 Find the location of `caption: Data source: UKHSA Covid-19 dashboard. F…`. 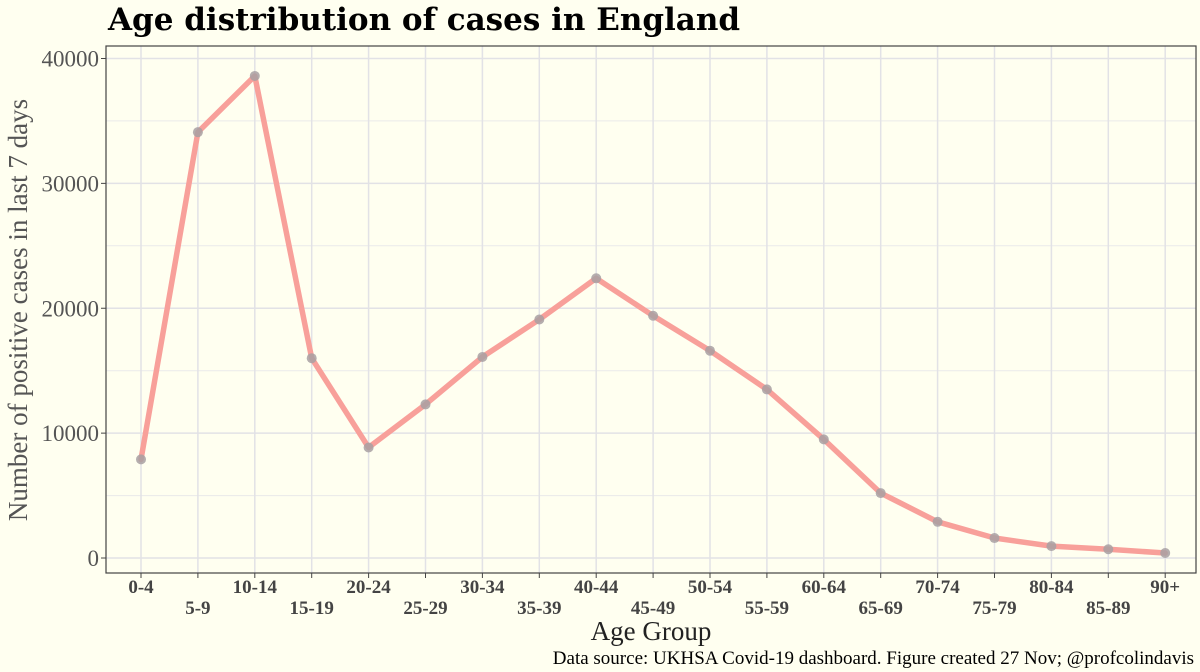

caption: Data source: UKHSA Covid-19 dashboard. F… is located at coordinates (873, 658).